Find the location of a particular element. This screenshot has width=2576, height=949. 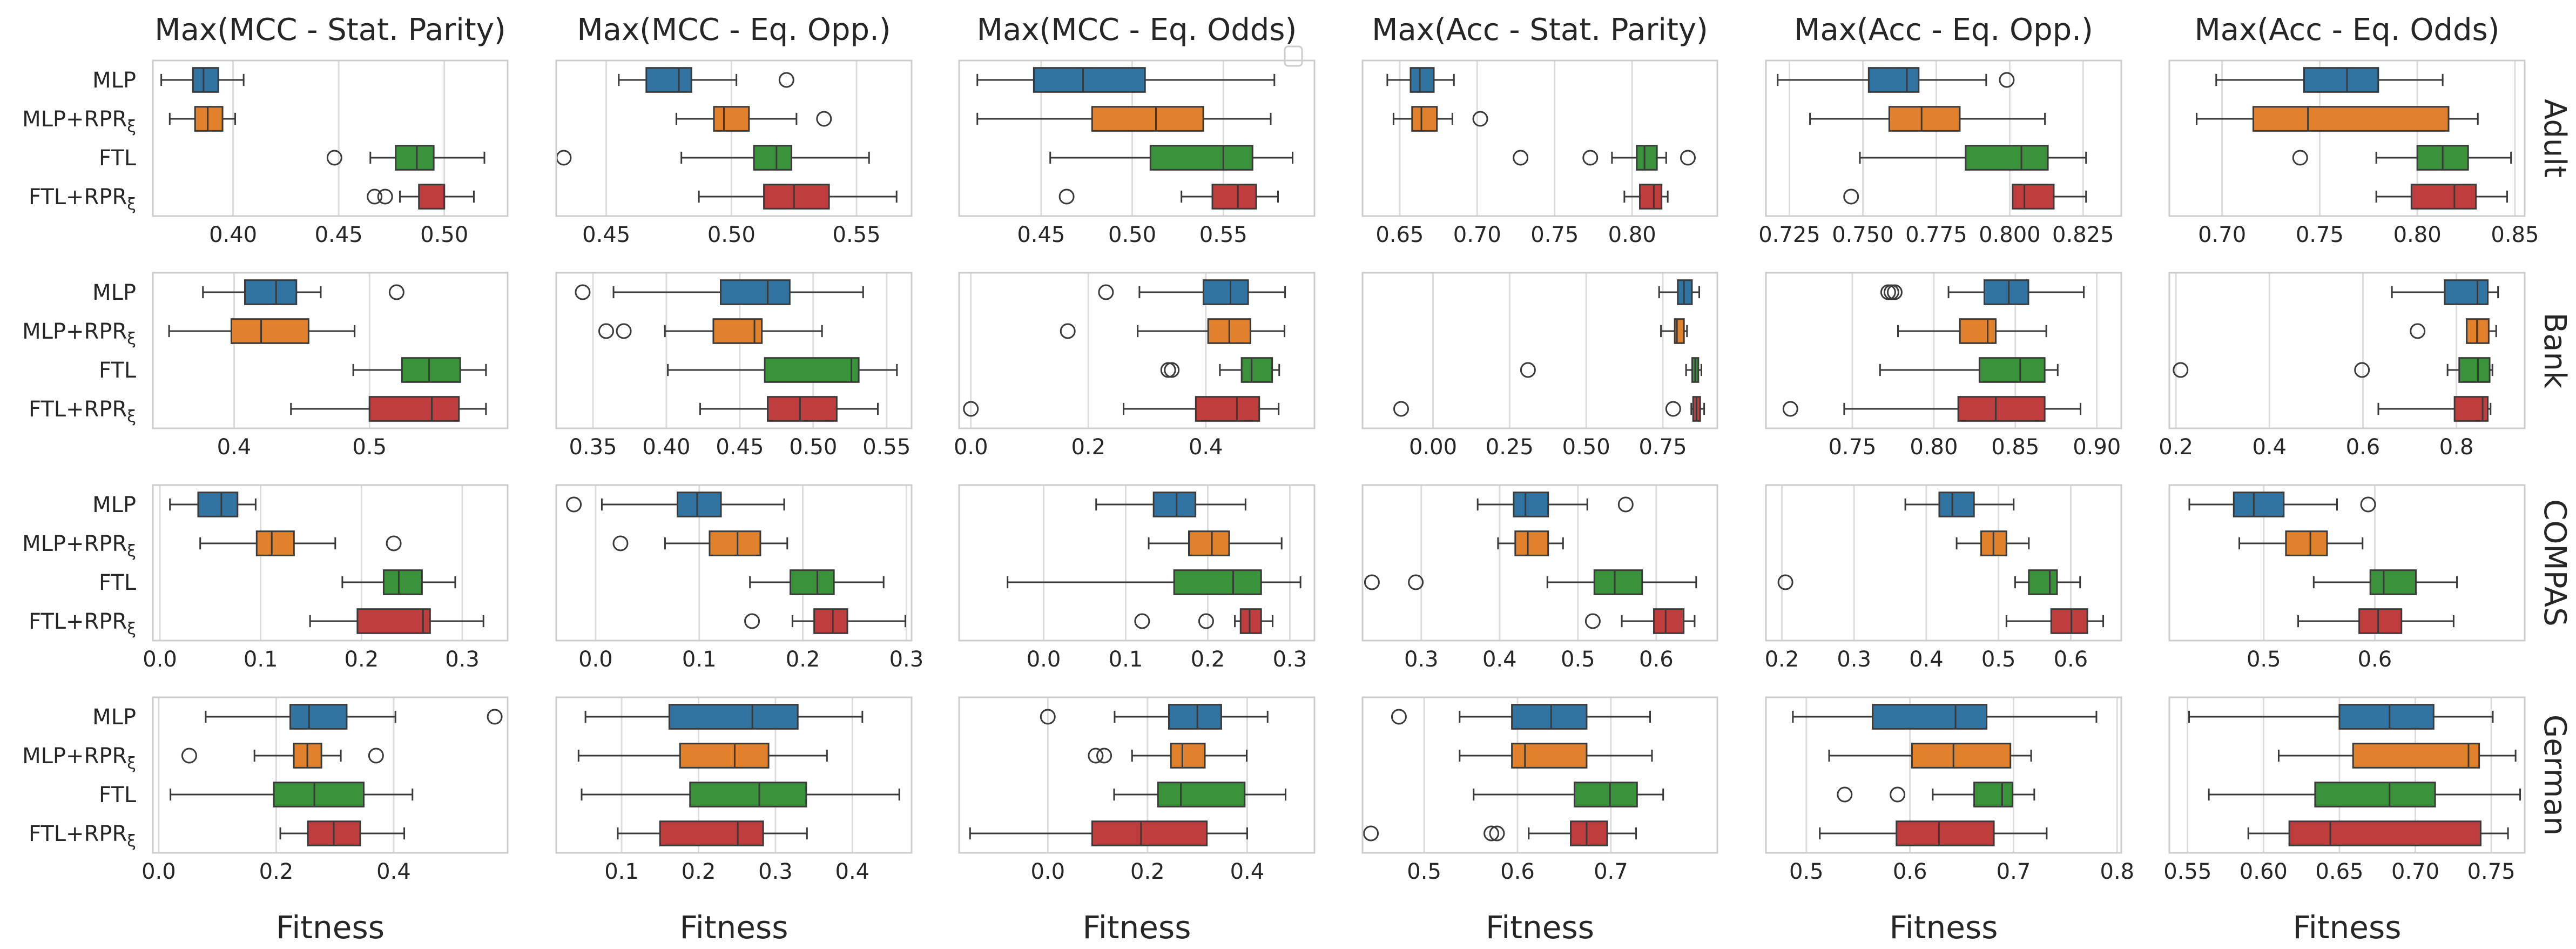

column-title-1: Max(MCC - Stat. Parity) is located at coordinates (329, 30).